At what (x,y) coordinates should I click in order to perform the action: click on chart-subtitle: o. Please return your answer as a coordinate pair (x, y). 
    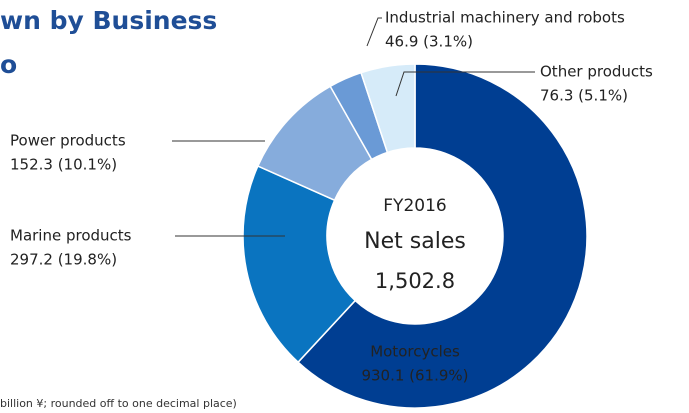
    Looking at the image, I should click on (8, 64).